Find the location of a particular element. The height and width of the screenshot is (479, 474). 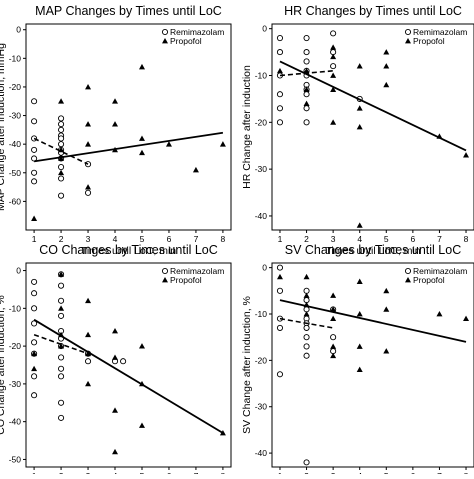

y-axis-label: CO Change after induction, % is located at coordinates (3, 365).